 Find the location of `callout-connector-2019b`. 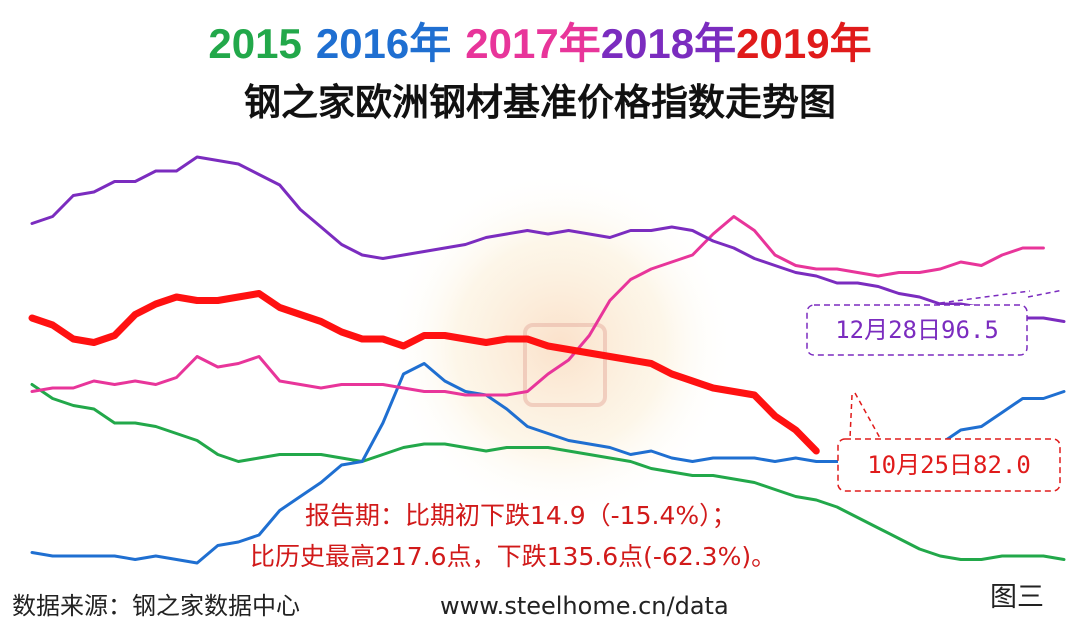

callout-connector-2019b is located at coordinates (851, 416).